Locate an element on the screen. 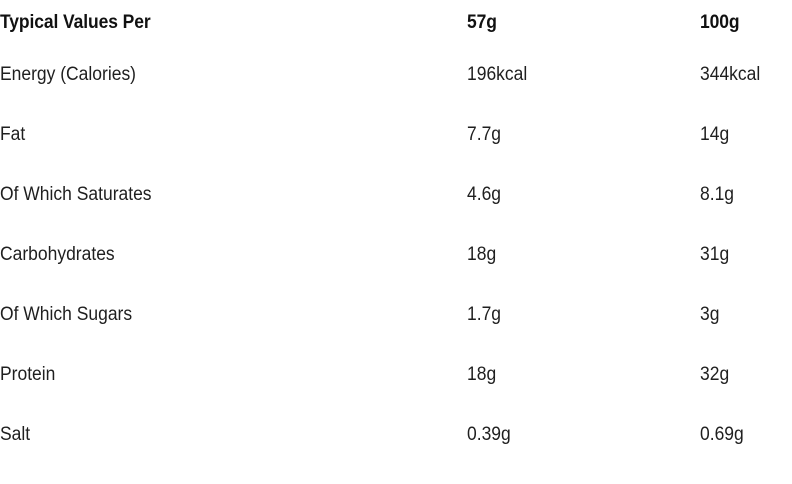 Image resolution: width=792 pixels, height=484 pixels. table-row: Energy (Calories) 196kcal 344kcal is located at coordinates (396, 75).